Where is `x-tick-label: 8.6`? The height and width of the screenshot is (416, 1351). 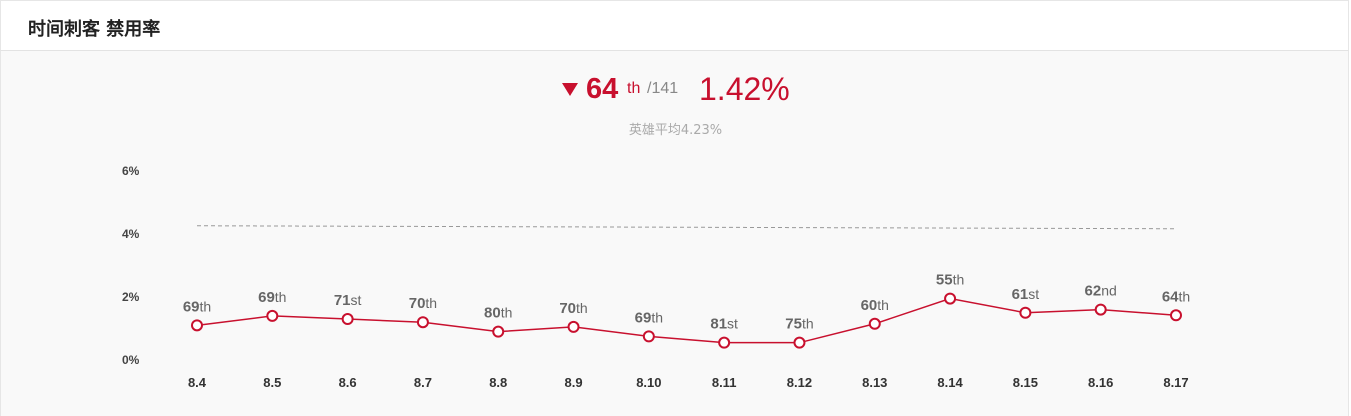
x-tick-label: 8.6 is located at coordinates (348, 382).